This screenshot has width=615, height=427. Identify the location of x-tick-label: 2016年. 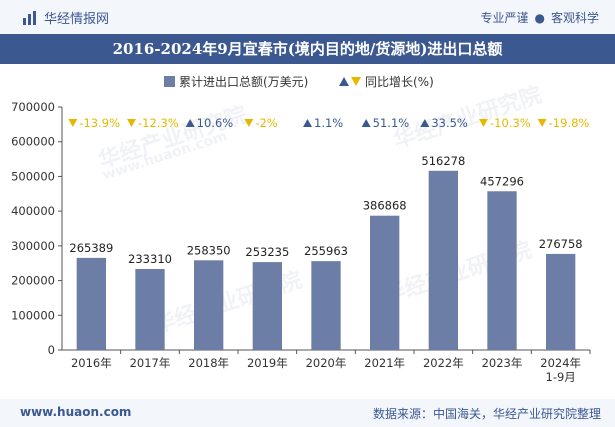
(91, 363).